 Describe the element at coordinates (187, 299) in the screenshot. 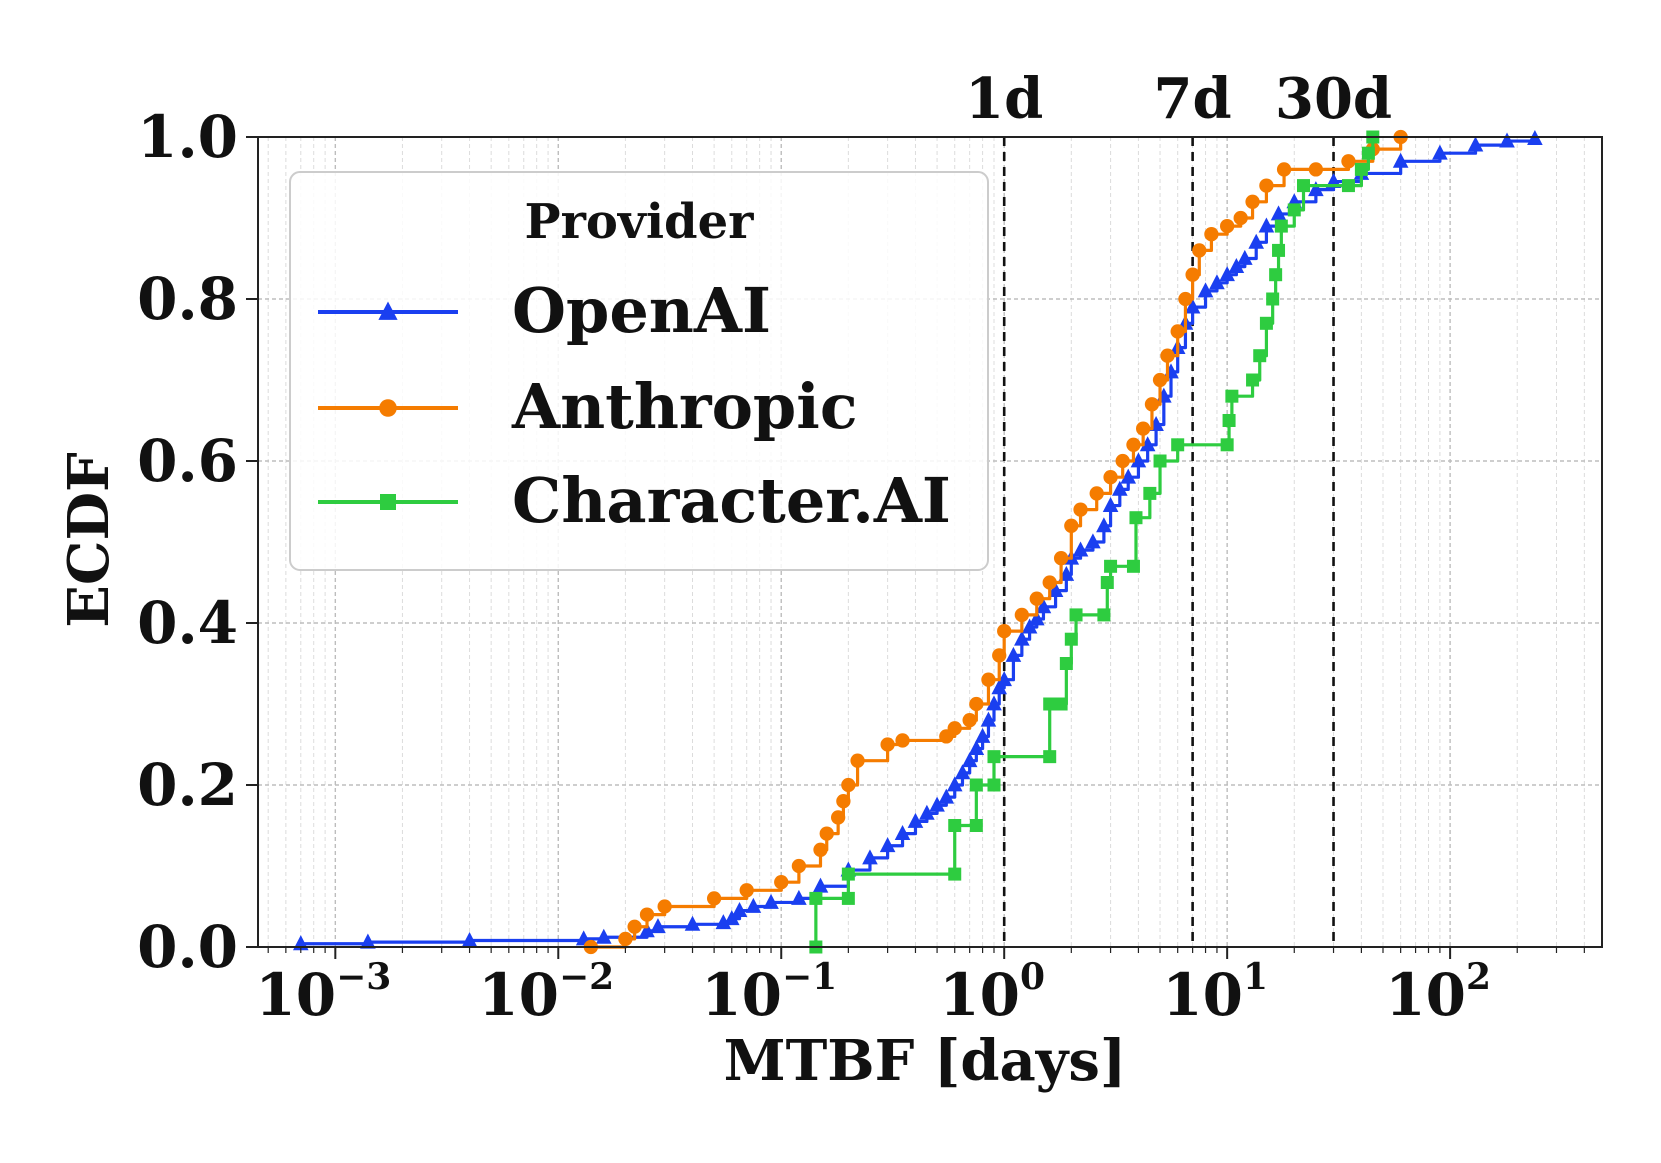

I see `y-tick-label: 0.8` at that location.